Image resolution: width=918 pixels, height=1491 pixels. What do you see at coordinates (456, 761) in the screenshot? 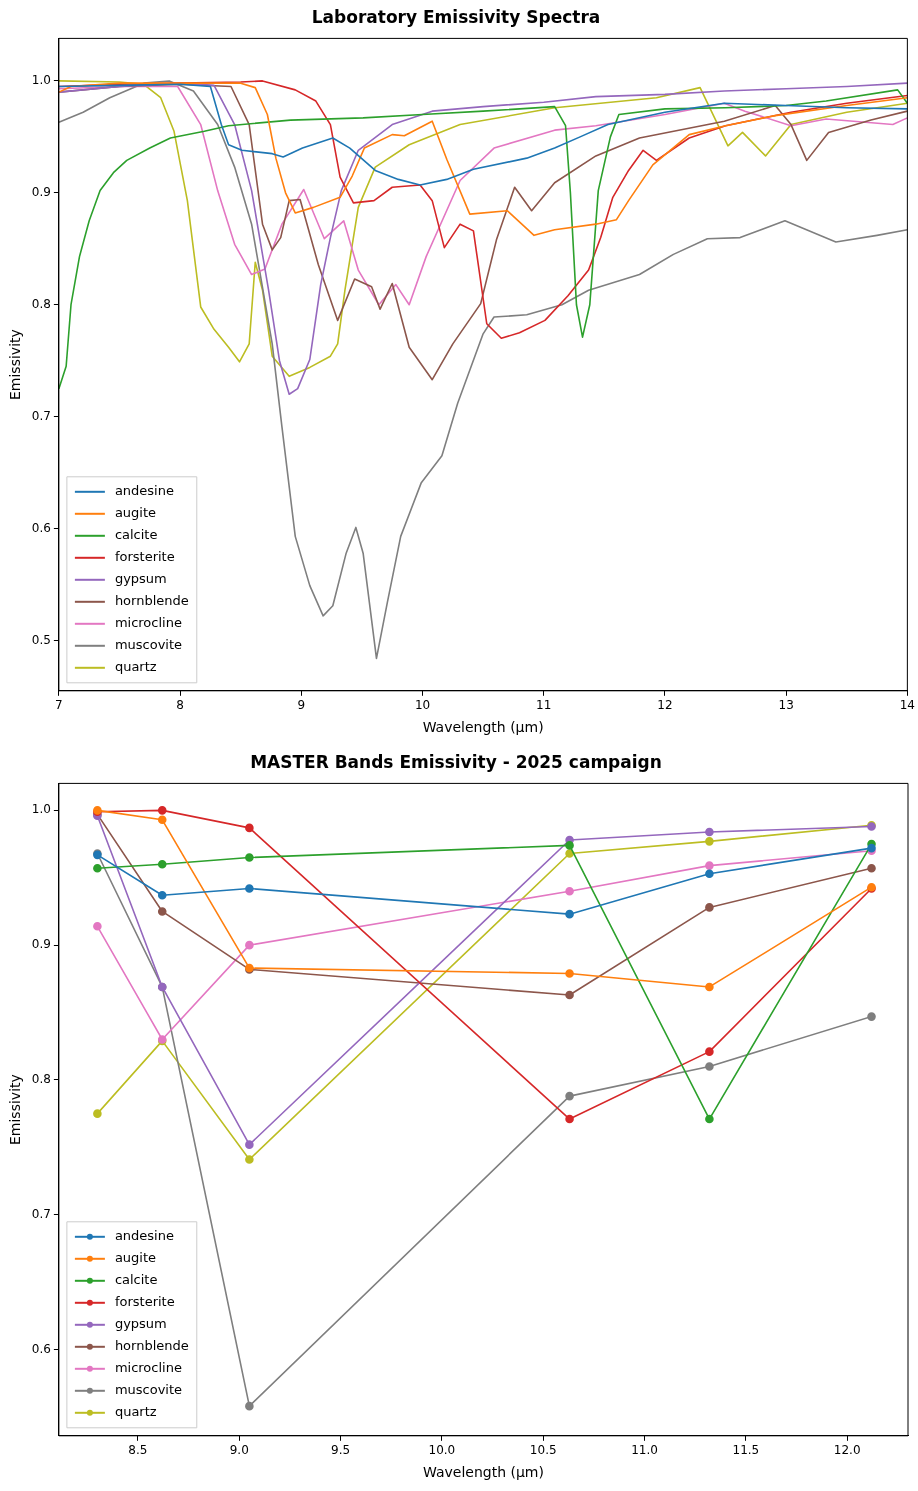
I see `chart-title: MASTER Bands Emissivity - 2025 campaign` at bounding box center [456, 761].